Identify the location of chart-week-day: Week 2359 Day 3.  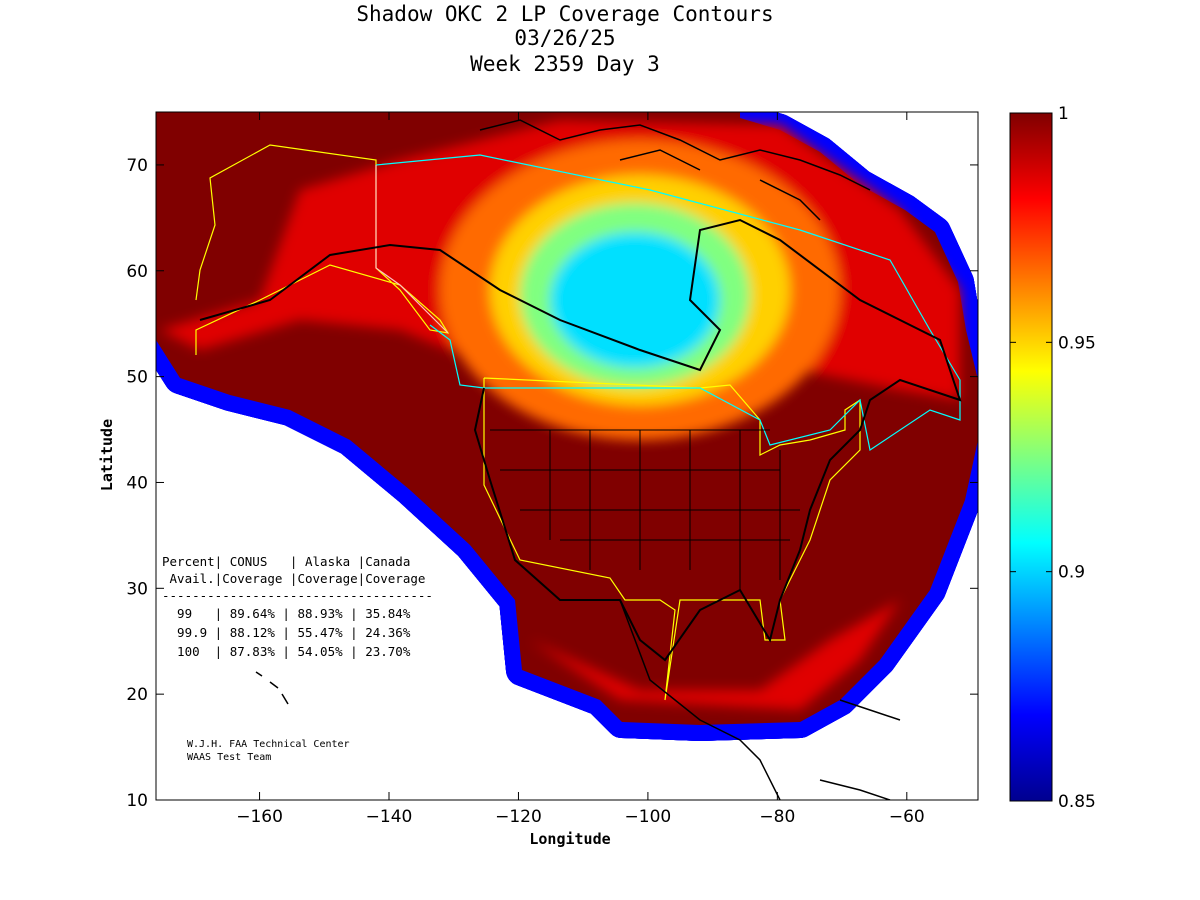
(565, 64).